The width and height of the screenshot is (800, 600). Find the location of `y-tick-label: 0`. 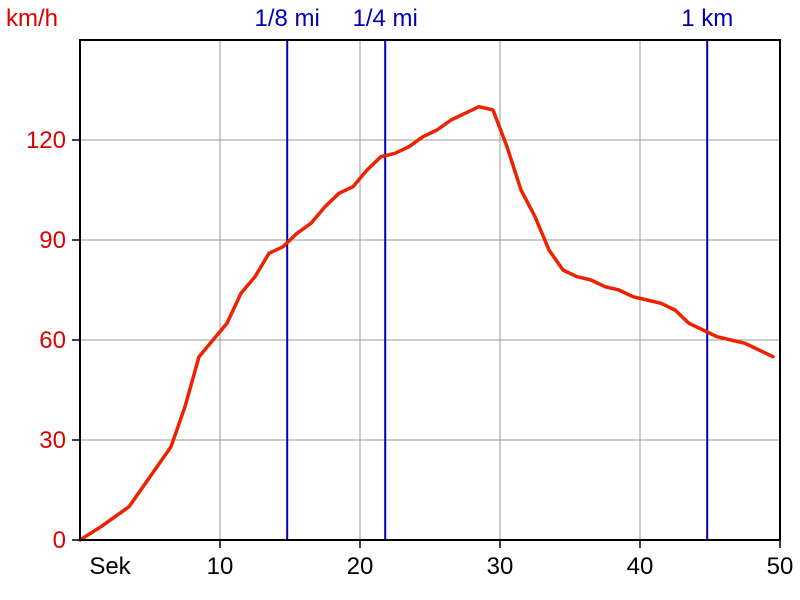

y-tick-label: 0 is located at coordinates (59, 540).